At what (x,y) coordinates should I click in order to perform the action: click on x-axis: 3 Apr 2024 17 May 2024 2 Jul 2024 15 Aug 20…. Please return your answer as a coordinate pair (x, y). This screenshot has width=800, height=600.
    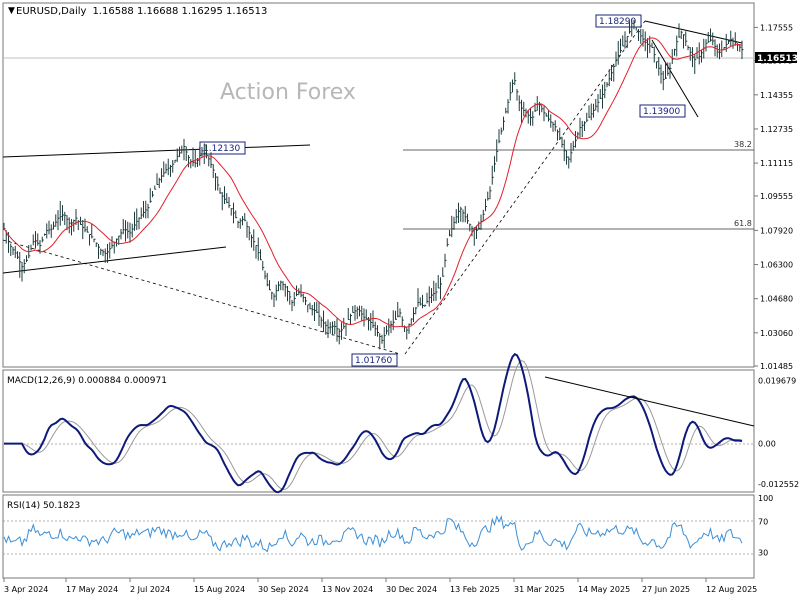
    Looking at the image, I should click on (380, 586).